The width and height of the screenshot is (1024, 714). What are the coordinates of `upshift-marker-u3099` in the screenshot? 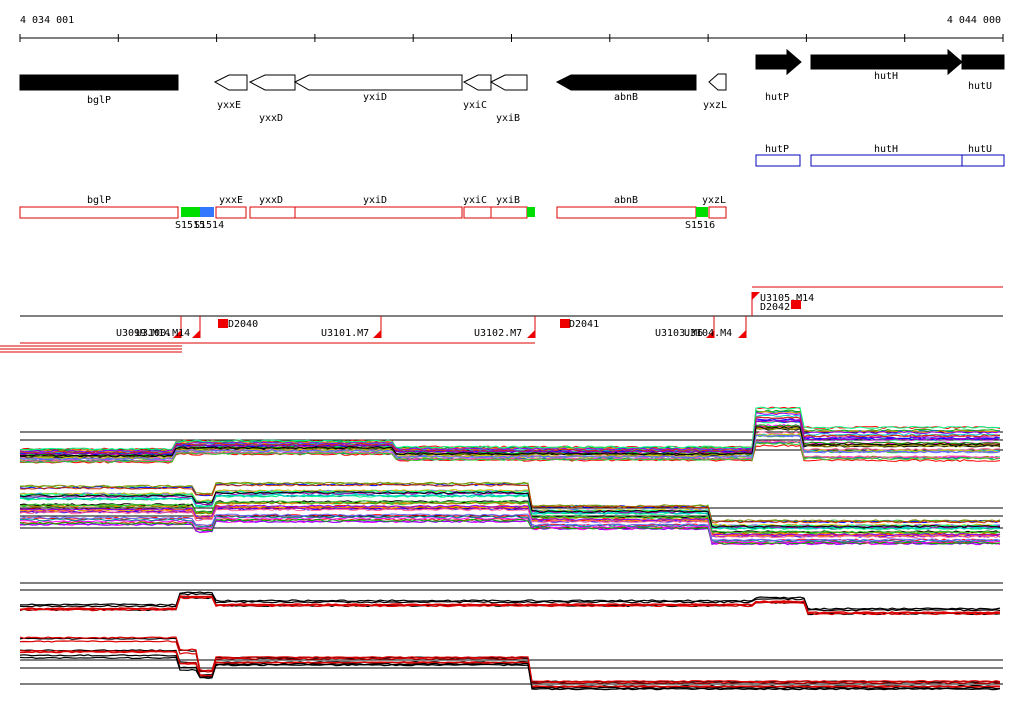 It's located at (177, 334).